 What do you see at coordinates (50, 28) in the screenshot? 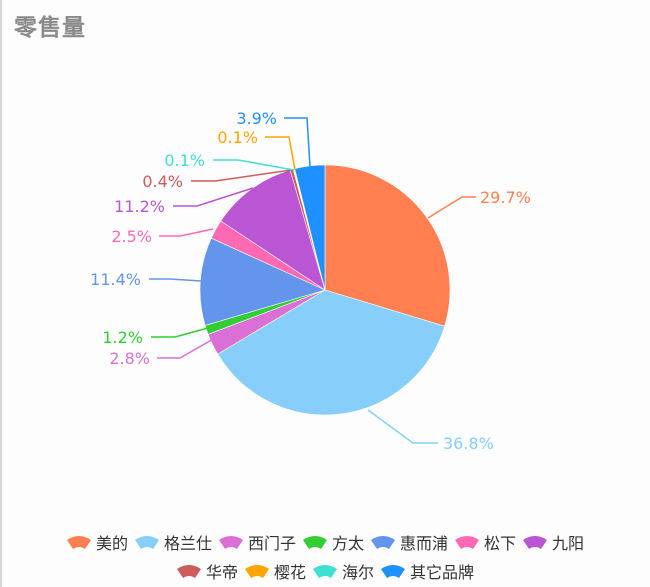
I see `chart-title: 零售量` at bounding box center [50, 28].